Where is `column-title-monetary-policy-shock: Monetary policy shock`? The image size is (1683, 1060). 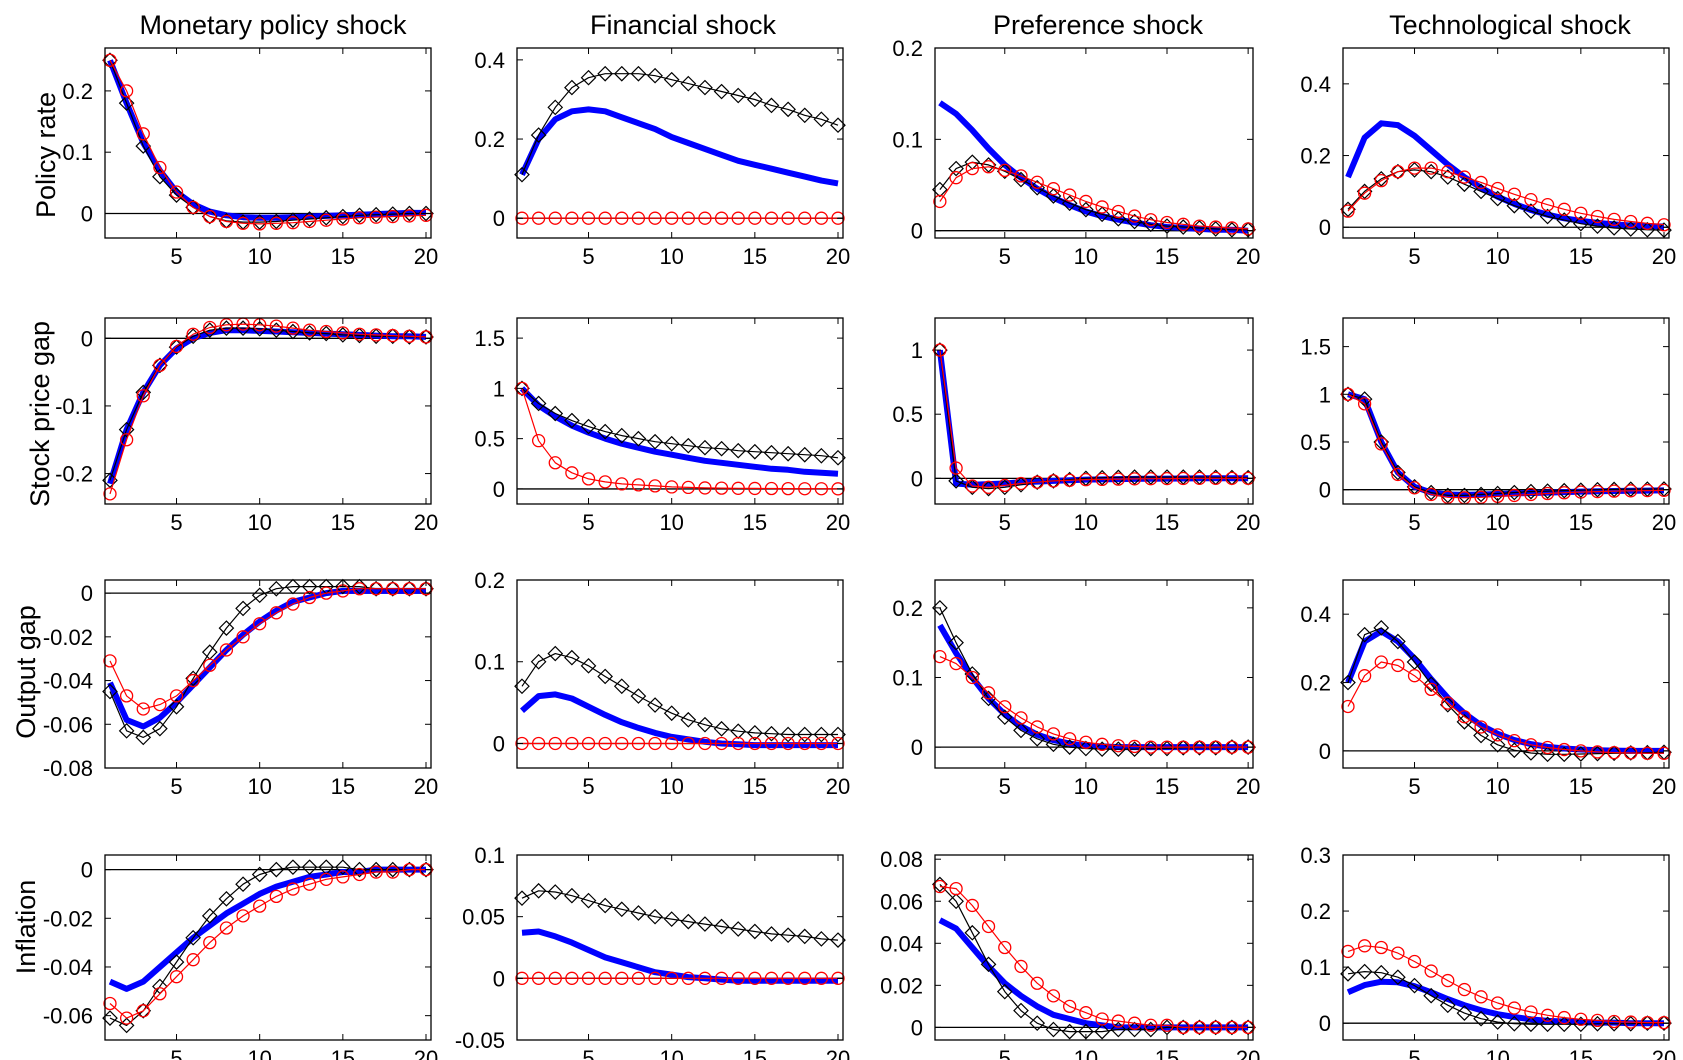
column-title-monetary-policy-shock: Monetary policy shock is located at coordinates (273, 25).